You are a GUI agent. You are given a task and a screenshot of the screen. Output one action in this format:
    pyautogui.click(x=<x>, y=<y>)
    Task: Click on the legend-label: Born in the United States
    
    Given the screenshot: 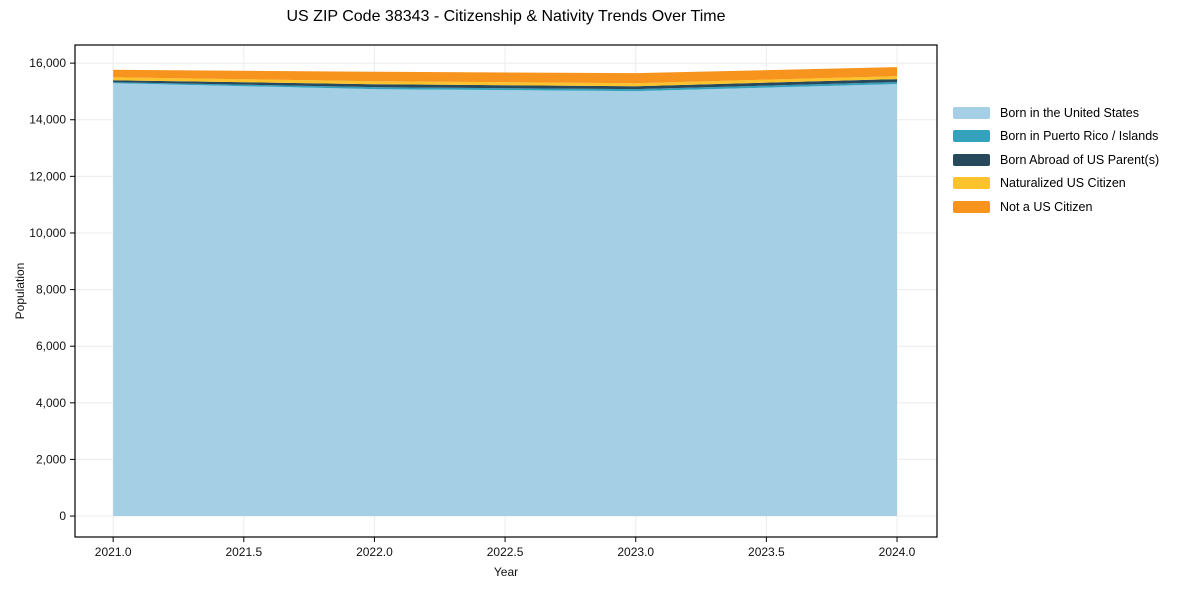 What is the action you would take?
    pyautogui.click(x=1069, y=112)
    